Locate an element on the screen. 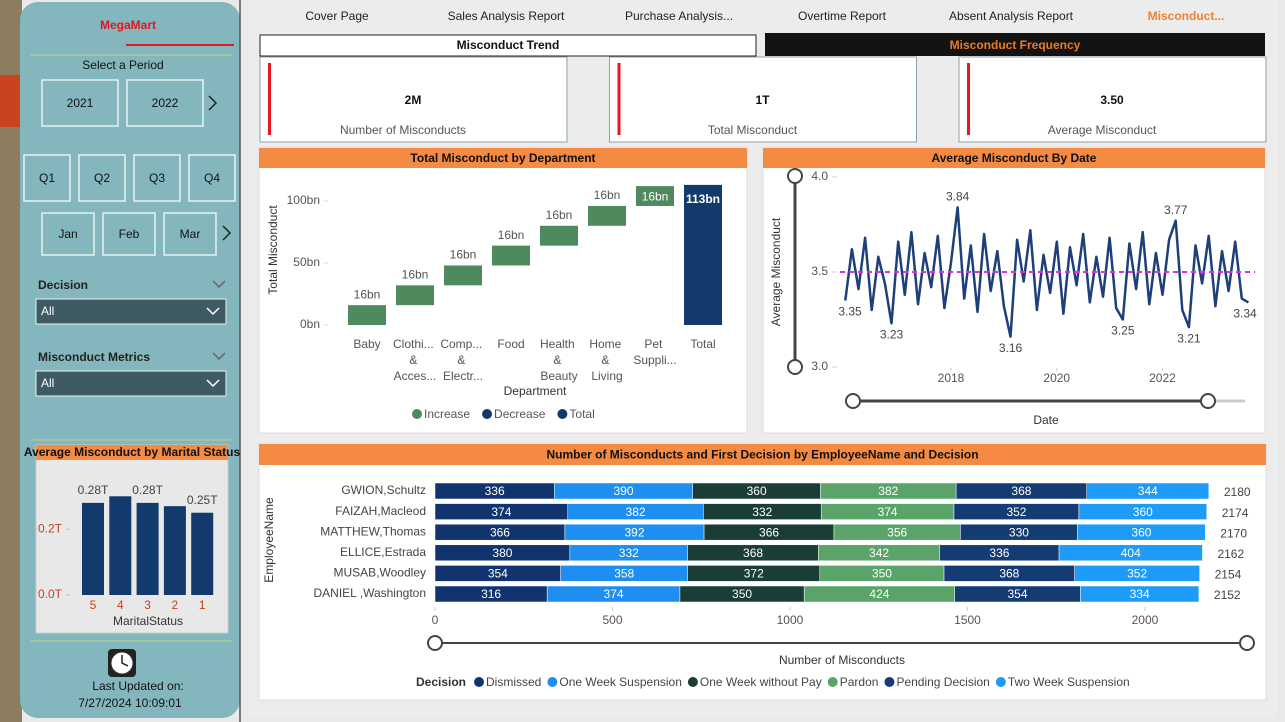 The image size is (1285, 722). kpi-value: 3.50 is located at coordinates (1112, 100).